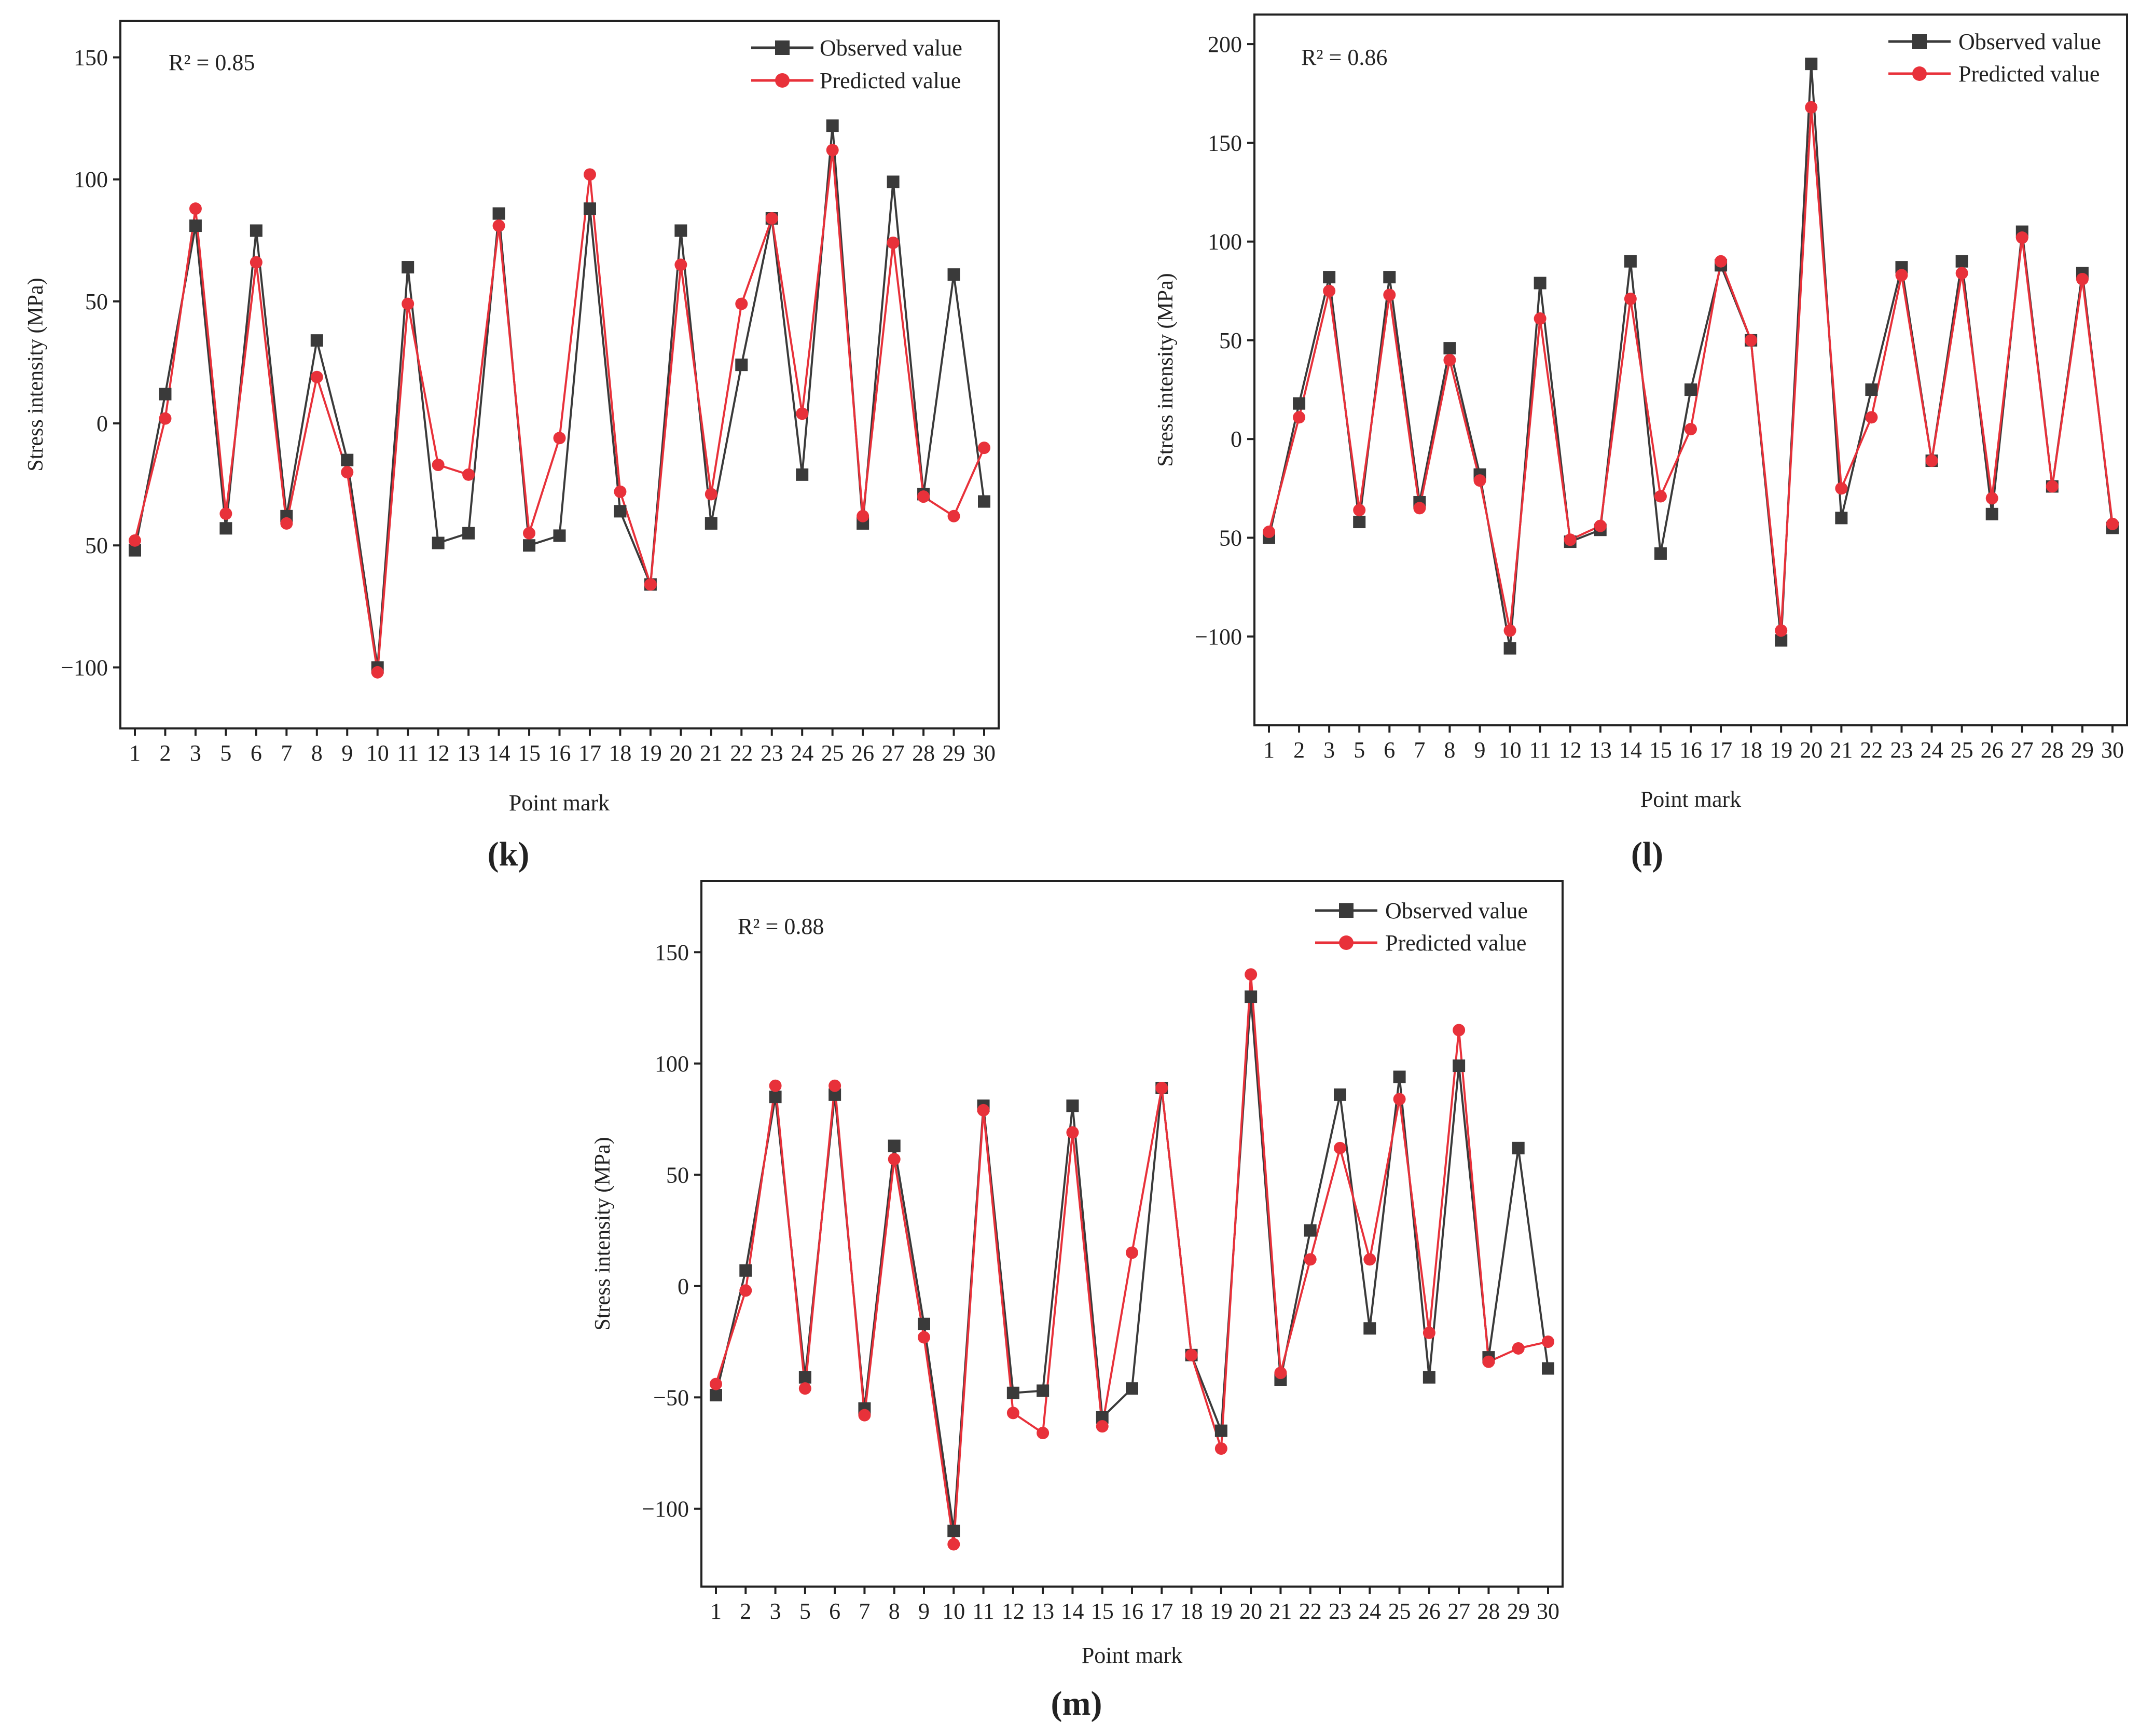 Image resolution: width=2154 pixels, height=1736 pixels. I want to click on x-tick-label: 25, so click(1962, 750).